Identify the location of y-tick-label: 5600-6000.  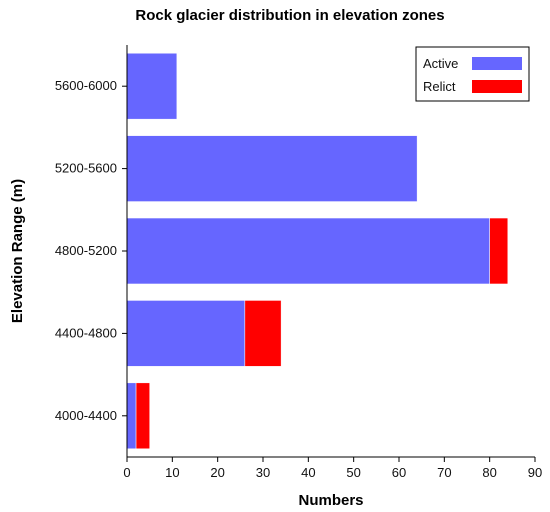
(86, 85).